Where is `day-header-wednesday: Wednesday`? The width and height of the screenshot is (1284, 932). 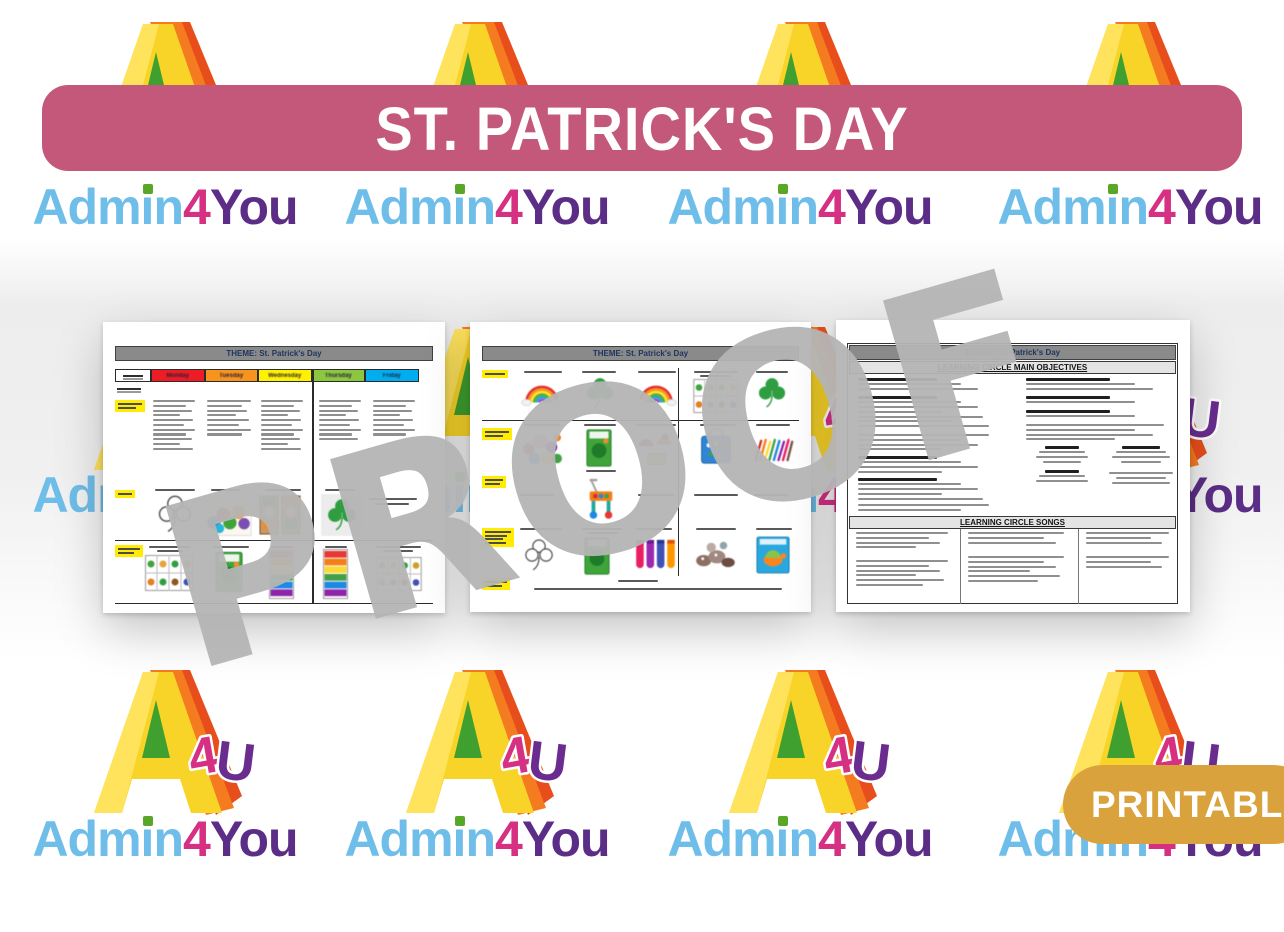 day-header-wednesday: Wednesday is located at coordinates (285, 375).